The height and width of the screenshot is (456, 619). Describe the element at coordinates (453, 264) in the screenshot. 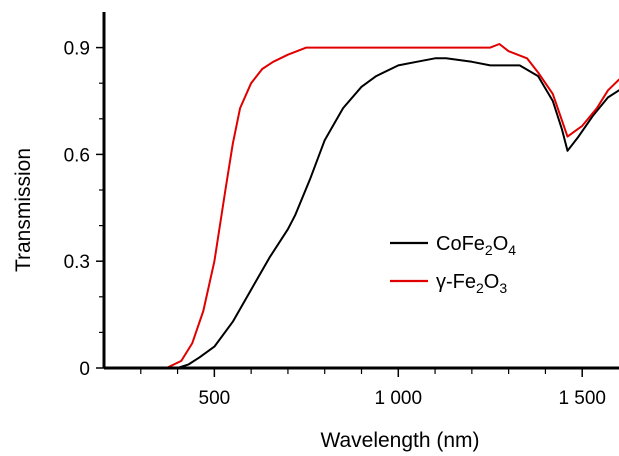

I see `legend: CoFe2O4 γ-Fe2O3` at that location.